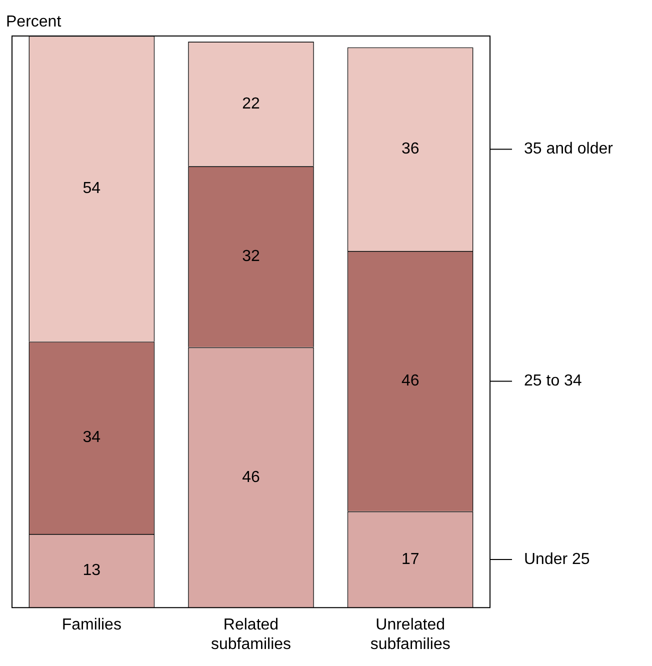 The image size is (652, 666). Describe the element at coordinates (410, 634) in the screenshot. I see `x-tick-label: Unrelated subfamilies` at that location.